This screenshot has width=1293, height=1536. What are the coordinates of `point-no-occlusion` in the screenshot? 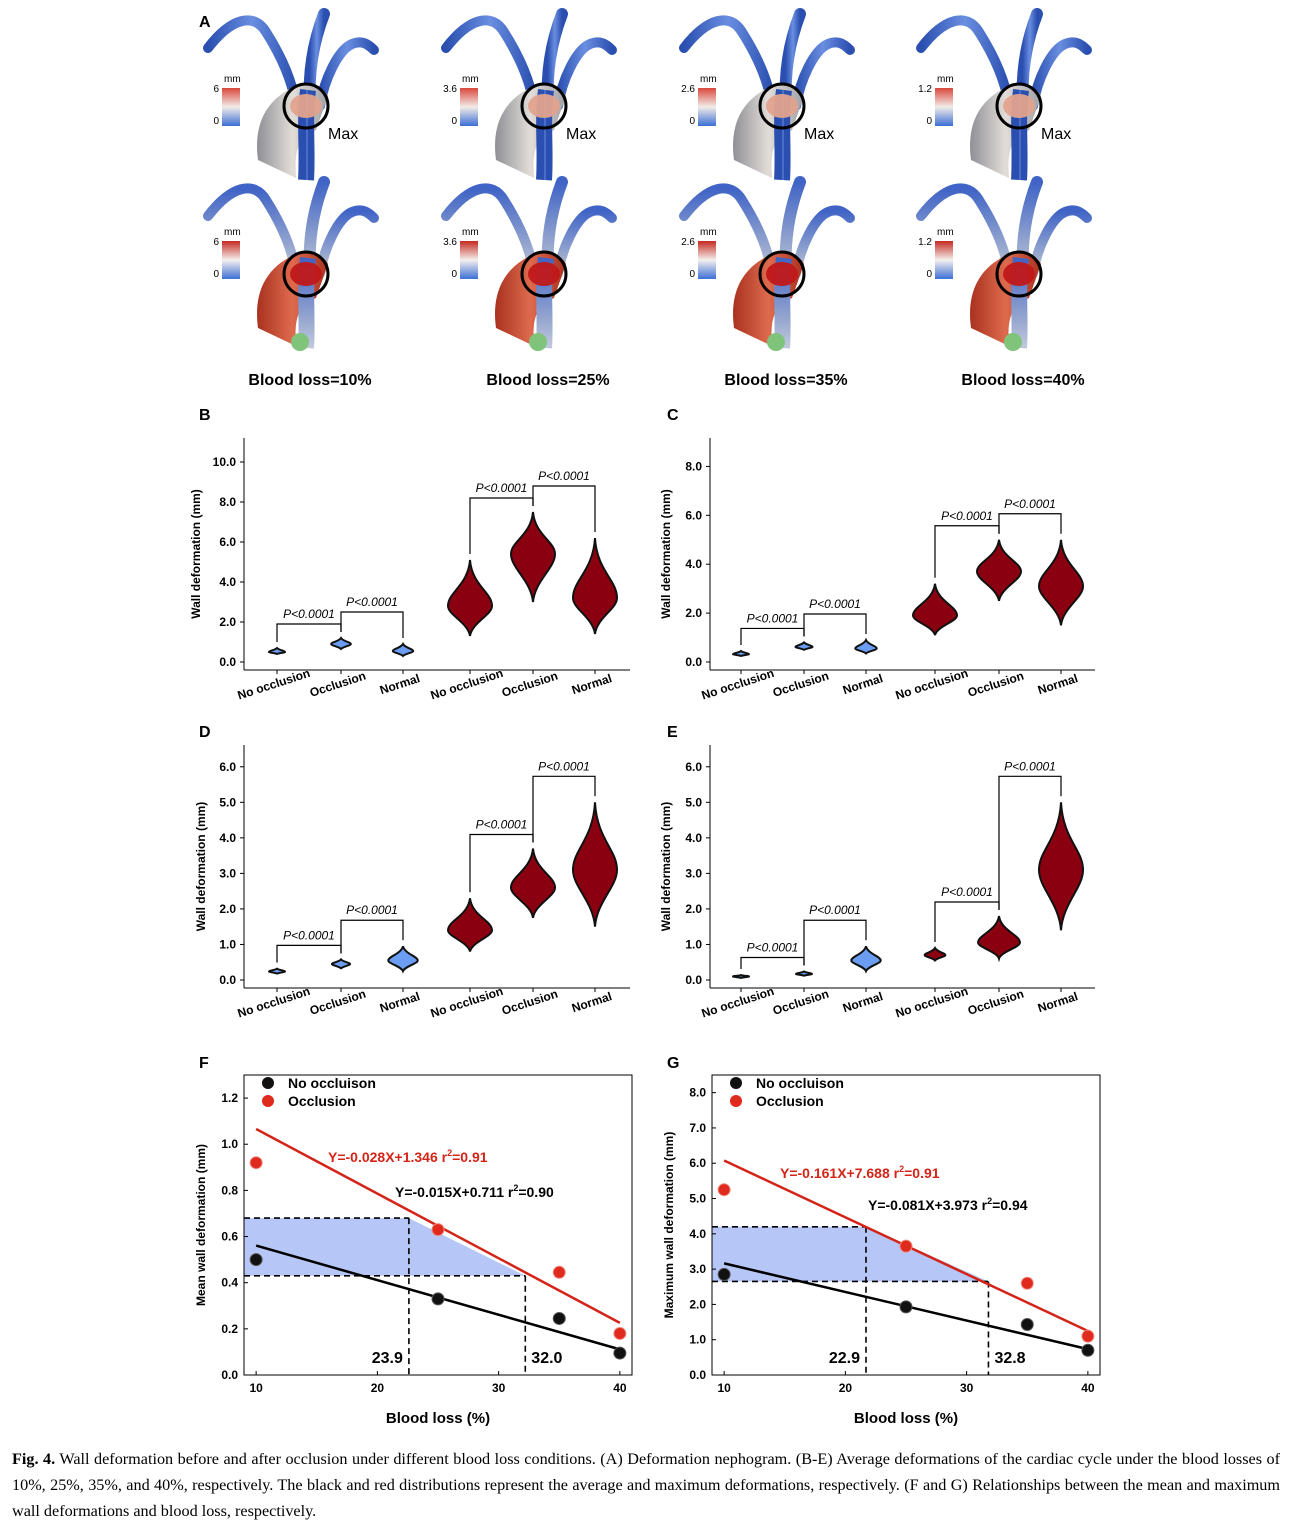 It's located at (724, 1274).